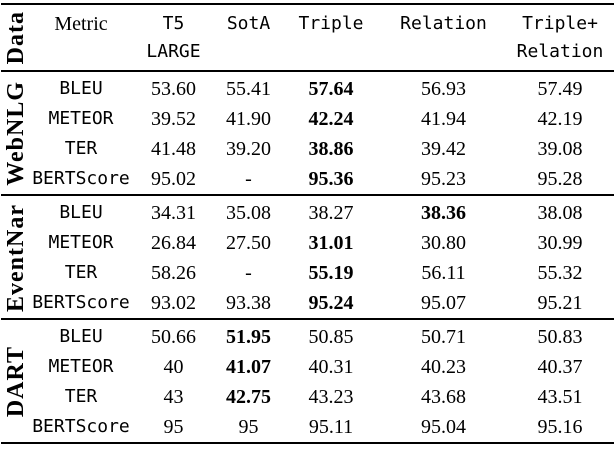  Describe the element at coordinates (307, 71) in the screenshot. I see `header-rule` at that location.